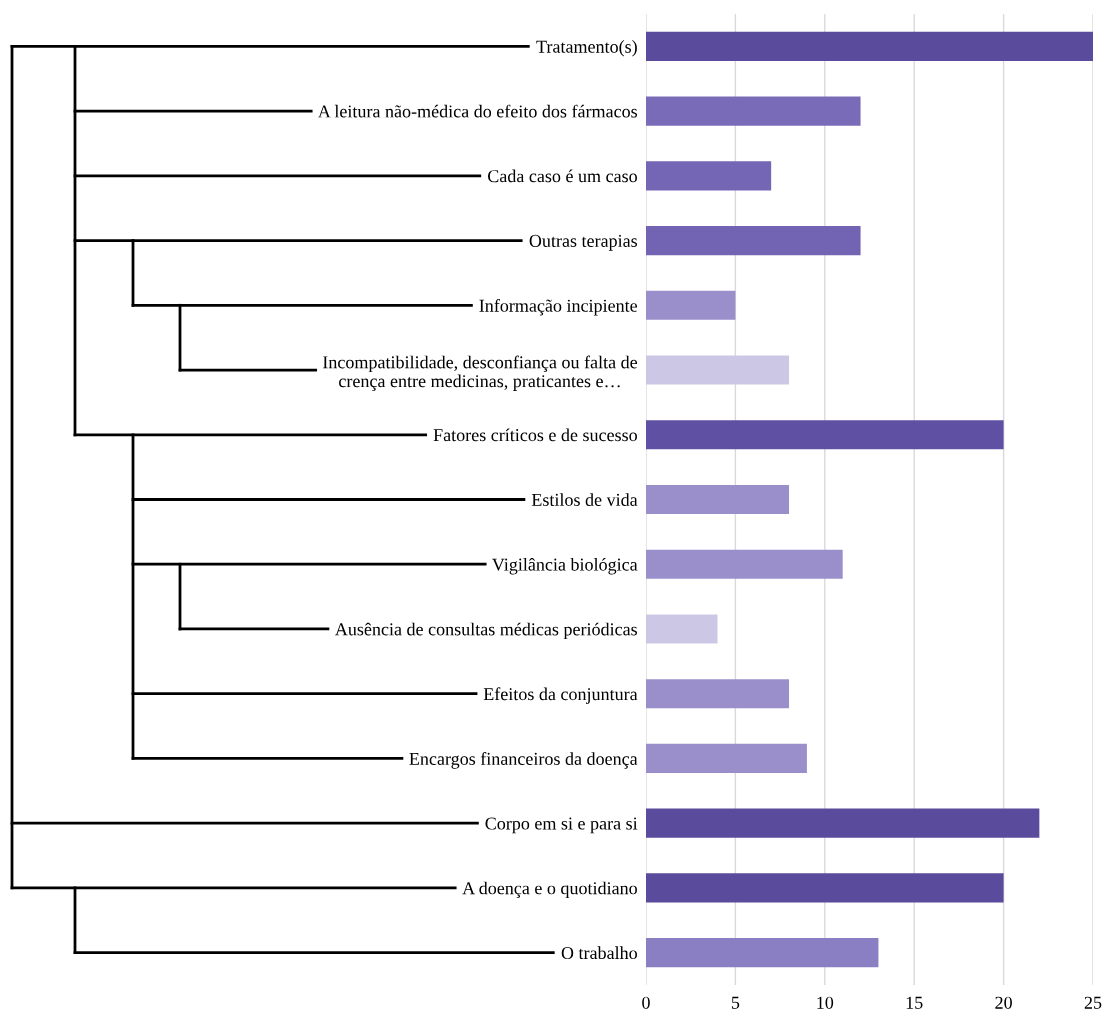 This screenshot has height=1017, width=1107. Describe the element at coordinates (735, 1002) in the screenshot. I see `x-tick-label: 5` at that location.